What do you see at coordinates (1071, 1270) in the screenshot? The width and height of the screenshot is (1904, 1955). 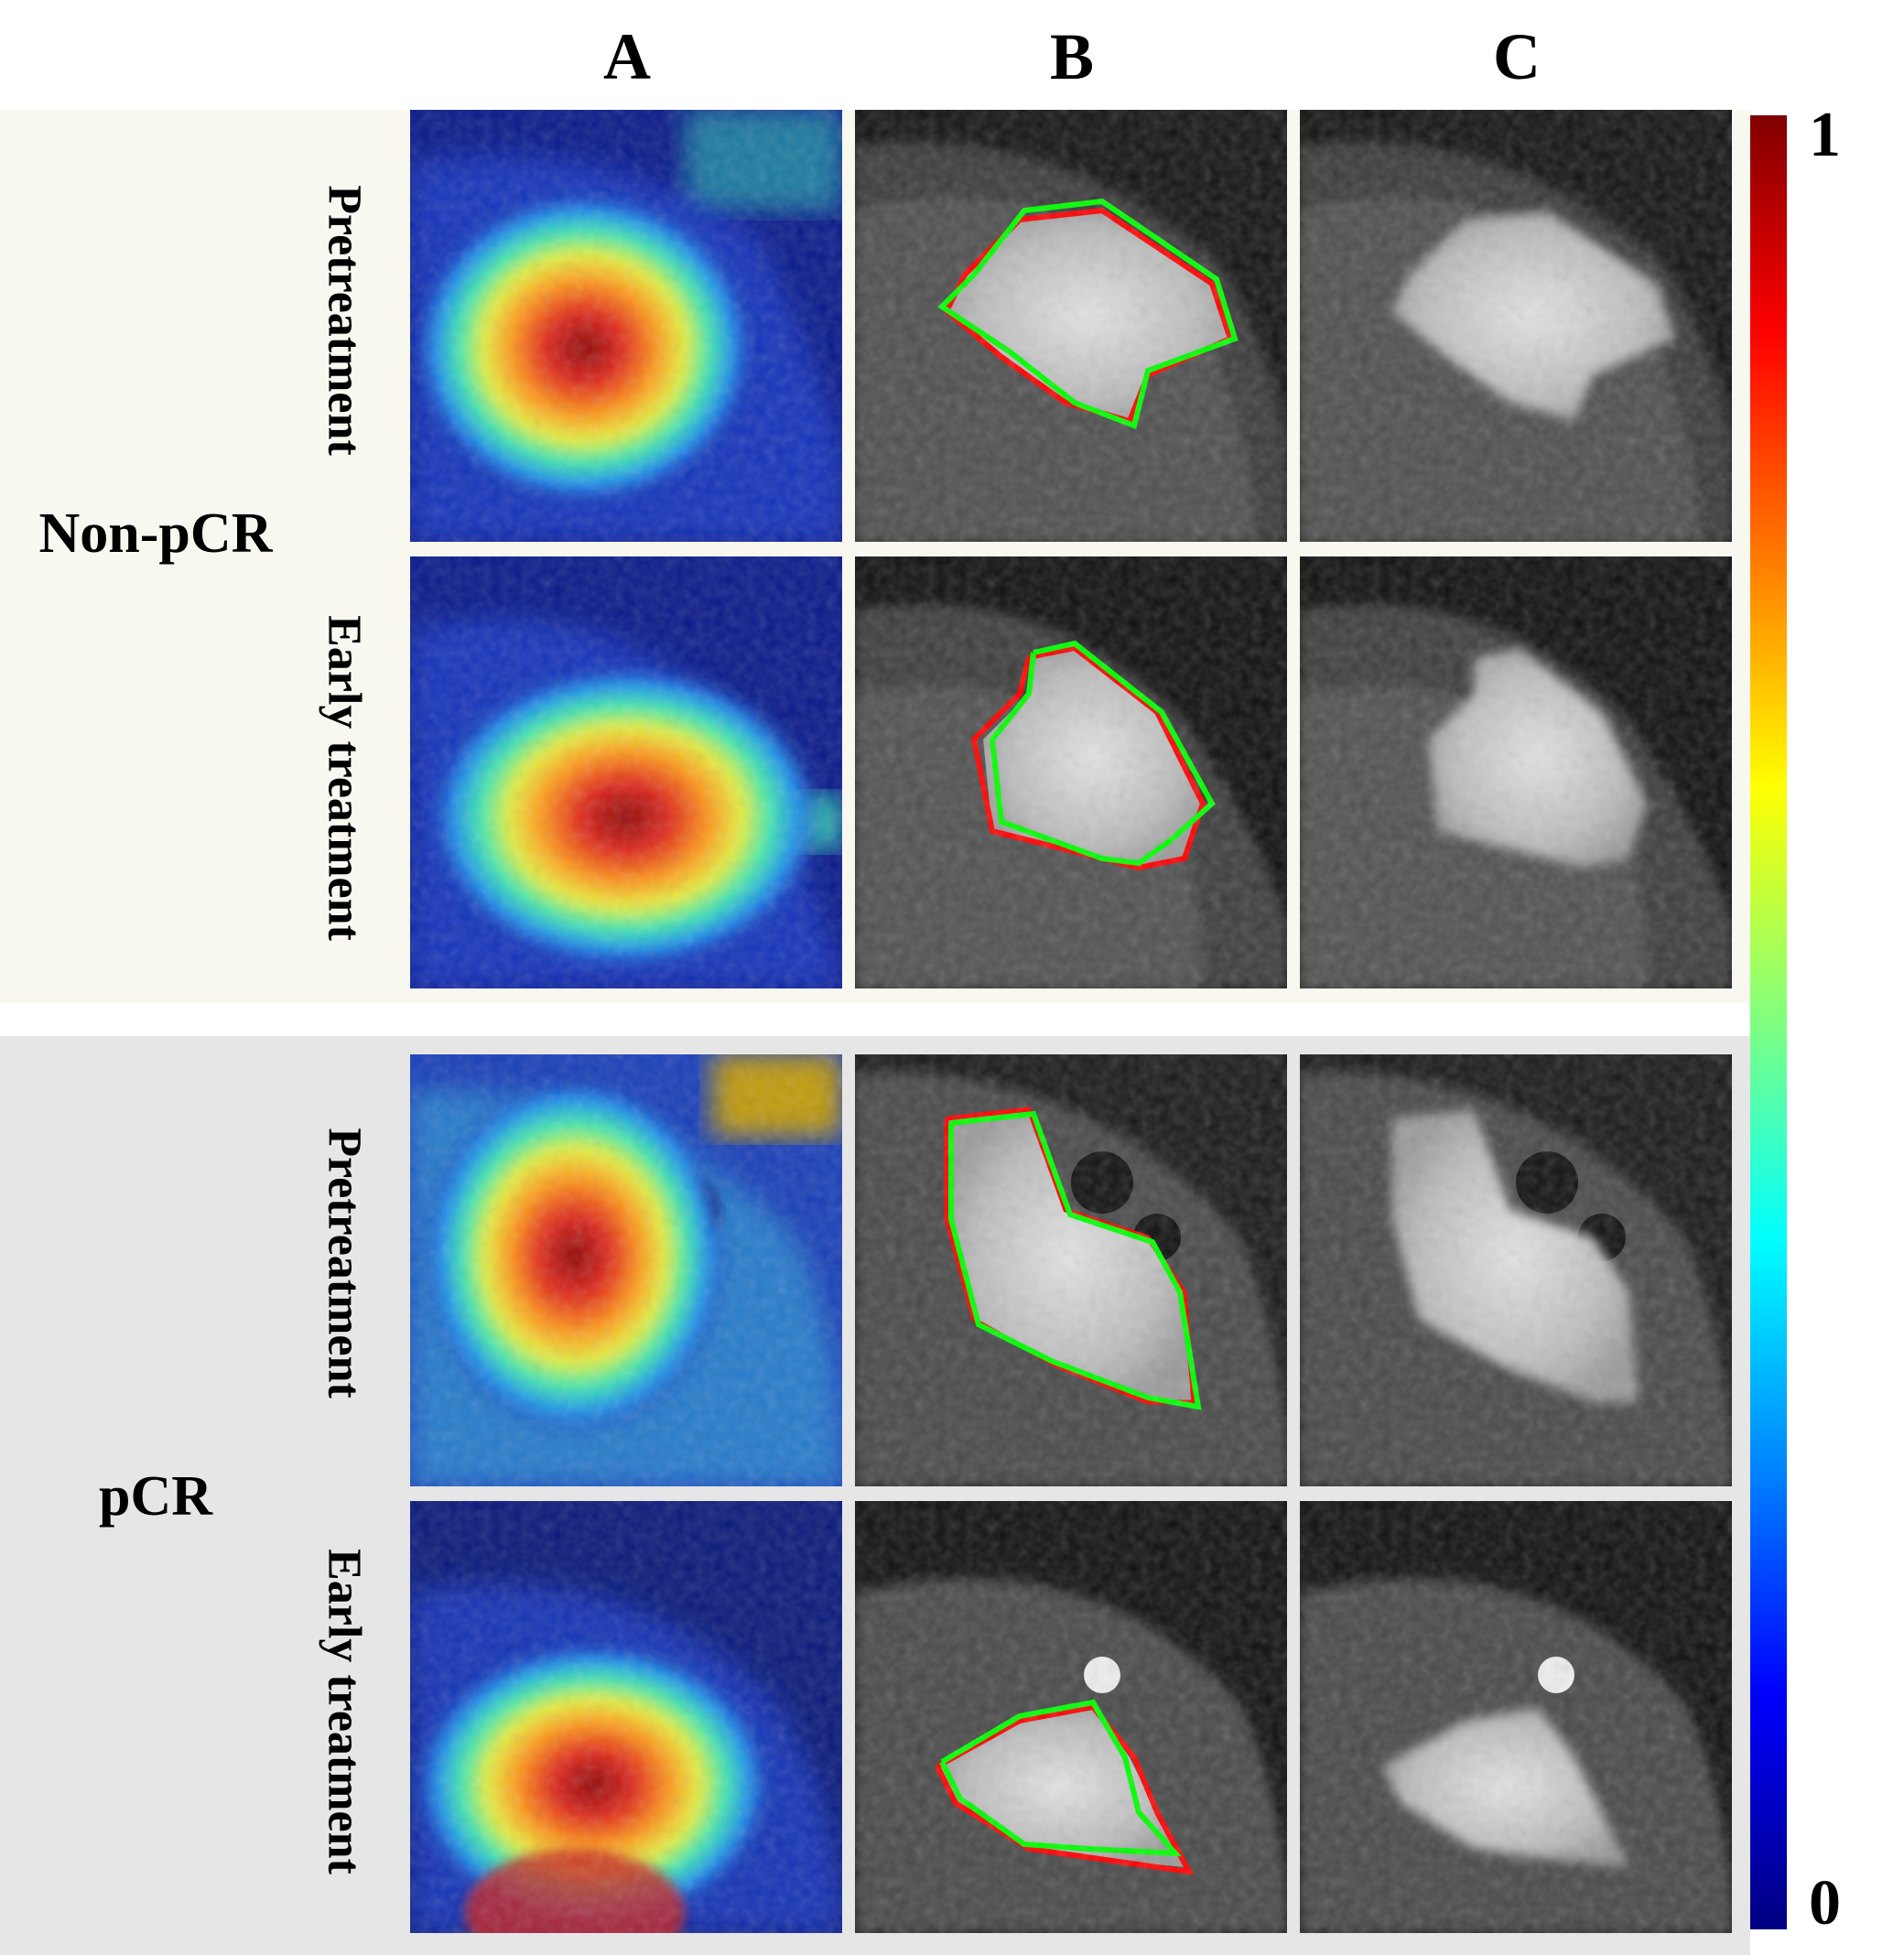 I see `panel-pcr-pretreatment-contour` at bounding box center [1071, 1270].